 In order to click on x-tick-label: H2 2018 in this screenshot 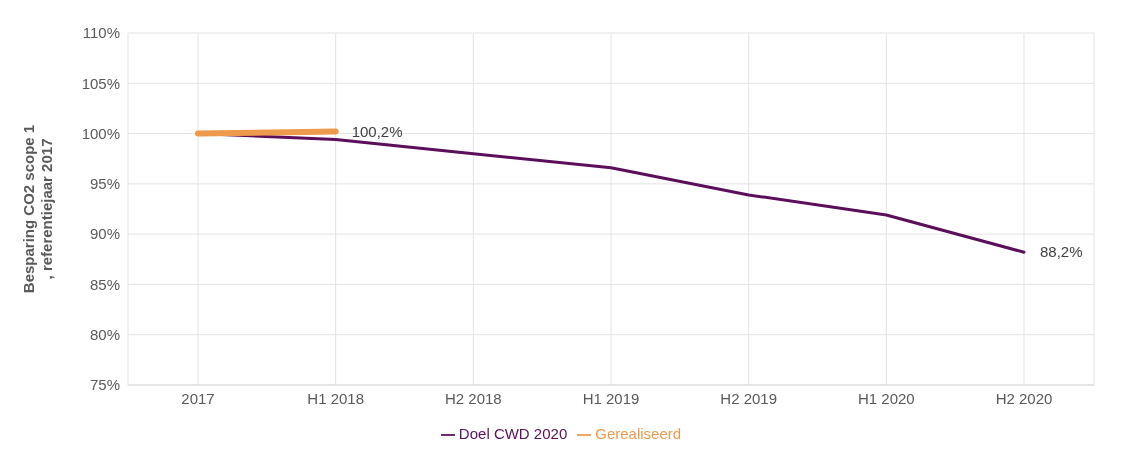, I will do `click(473, 398)`.